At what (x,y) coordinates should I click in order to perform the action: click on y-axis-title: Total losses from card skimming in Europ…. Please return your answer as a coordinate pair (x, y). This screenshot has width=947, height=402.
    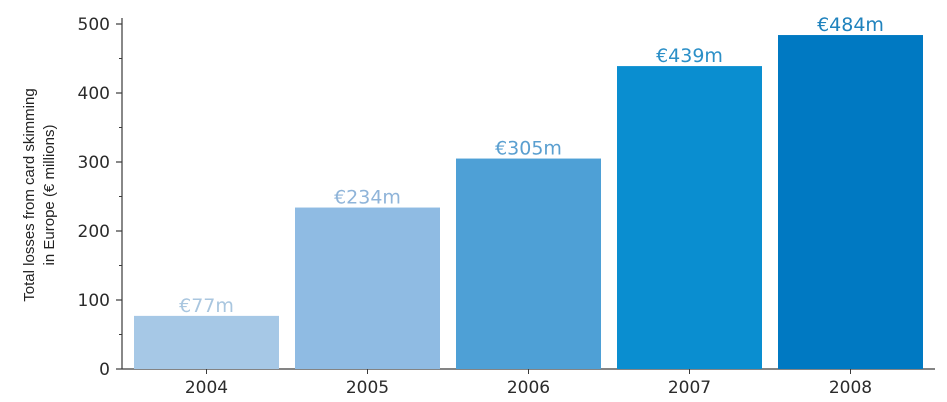
    Looking at the image, I should click on (39, 194).